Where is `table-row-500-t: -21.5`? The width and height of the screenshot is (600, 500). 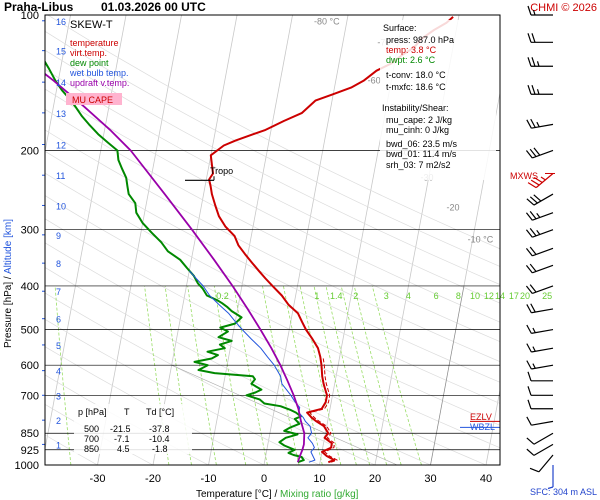
table-row-500-t: -21.5 is located at coordinates (120, 429).